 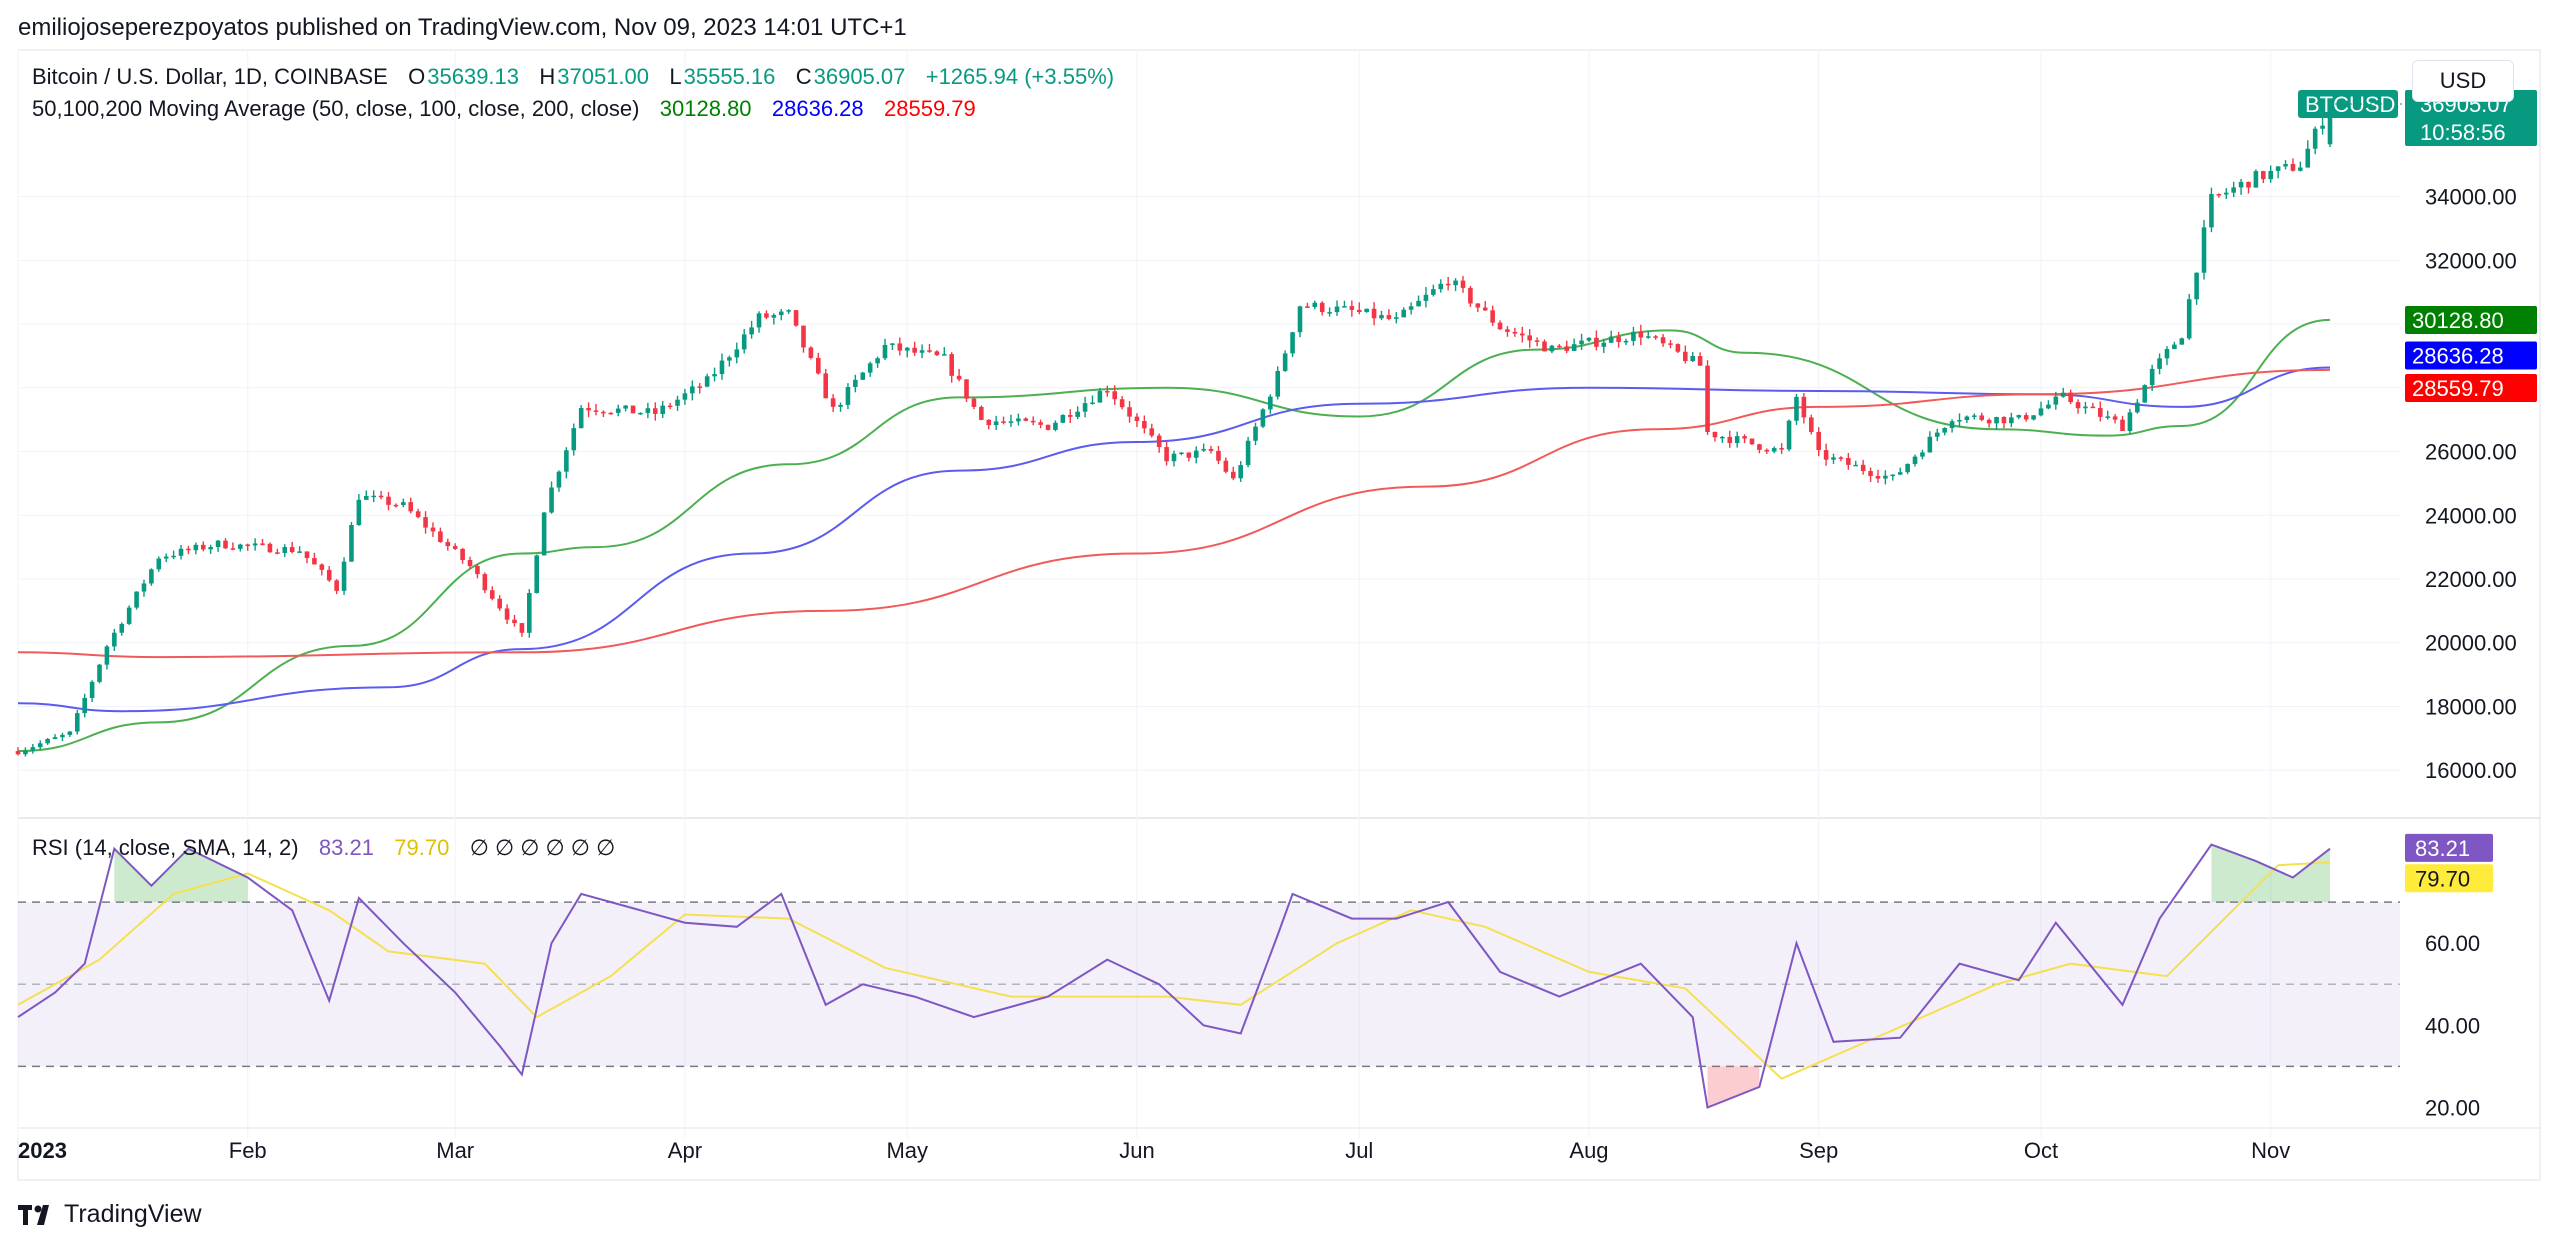 What do you see at coordinates (2471, 197) in the screenshot?
I see `price-tick-label: 34000.00` at bounding box center [2471, 197].